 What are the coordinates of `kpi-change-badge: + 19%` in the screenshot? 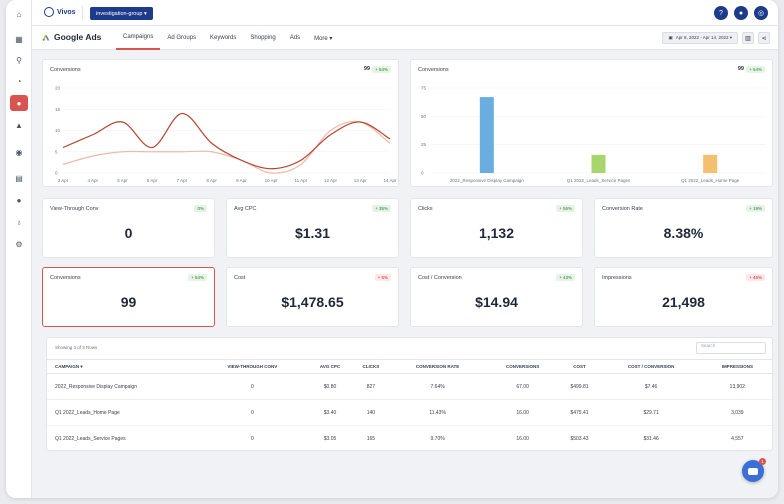 It's located at (755, 208).